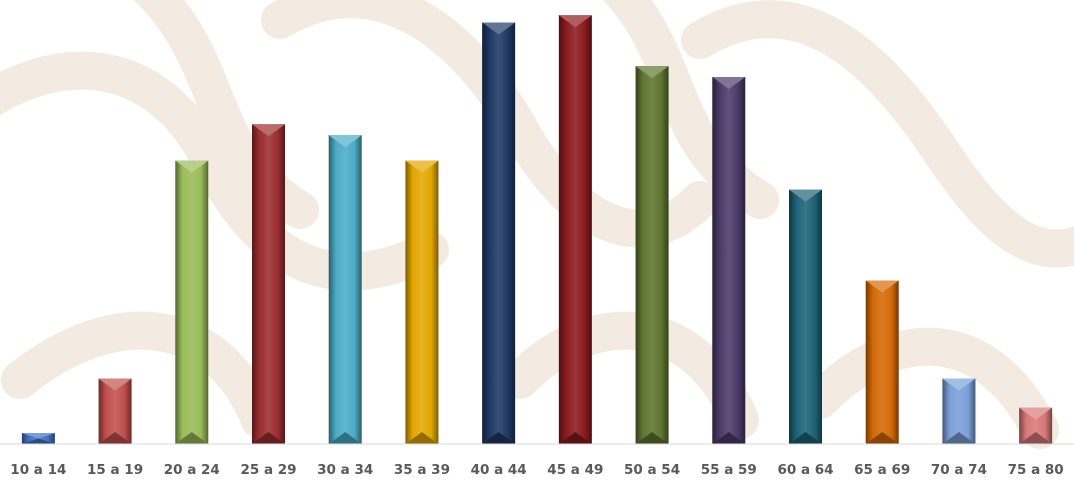 The image size is (1074, 480). I want to click on x-tick-label: 15 a 19, so click(115, 470).